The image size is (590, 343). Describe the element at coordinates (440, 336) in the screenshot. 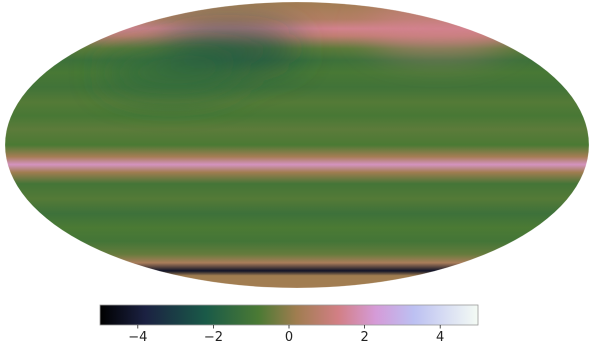

I see `colorbar-tick-label: 4` at that location.